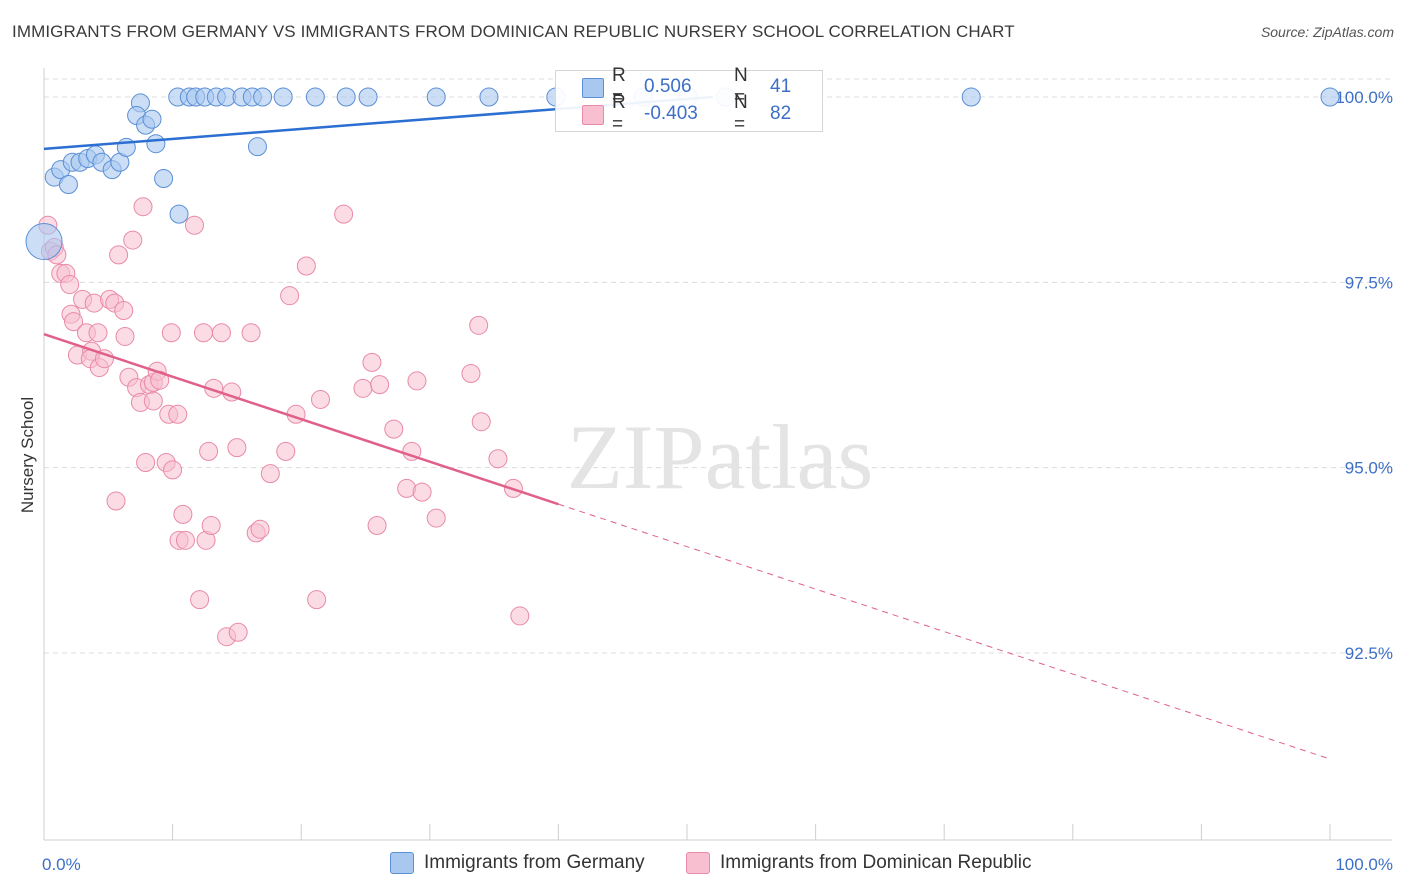  What do you see at coordinates (720, 457) in the screenshot?
I see `watermark: ZIPatlas` at bounding box center [720, 457].